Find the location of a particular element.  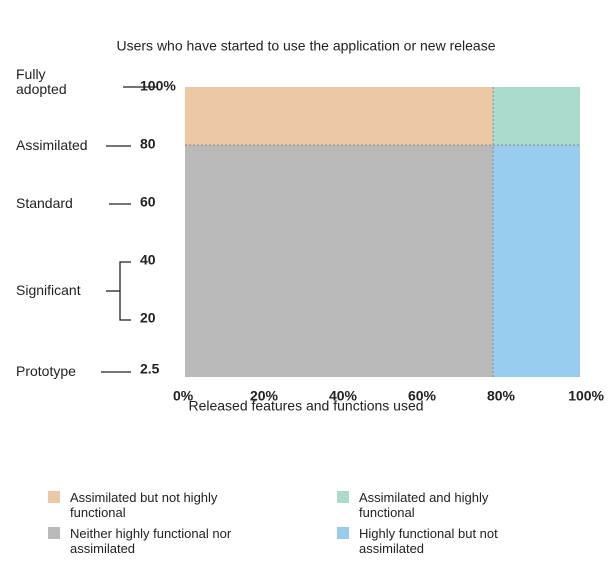

legend-item: Assimilated but not highly functional is located at coordinates (168, 505).